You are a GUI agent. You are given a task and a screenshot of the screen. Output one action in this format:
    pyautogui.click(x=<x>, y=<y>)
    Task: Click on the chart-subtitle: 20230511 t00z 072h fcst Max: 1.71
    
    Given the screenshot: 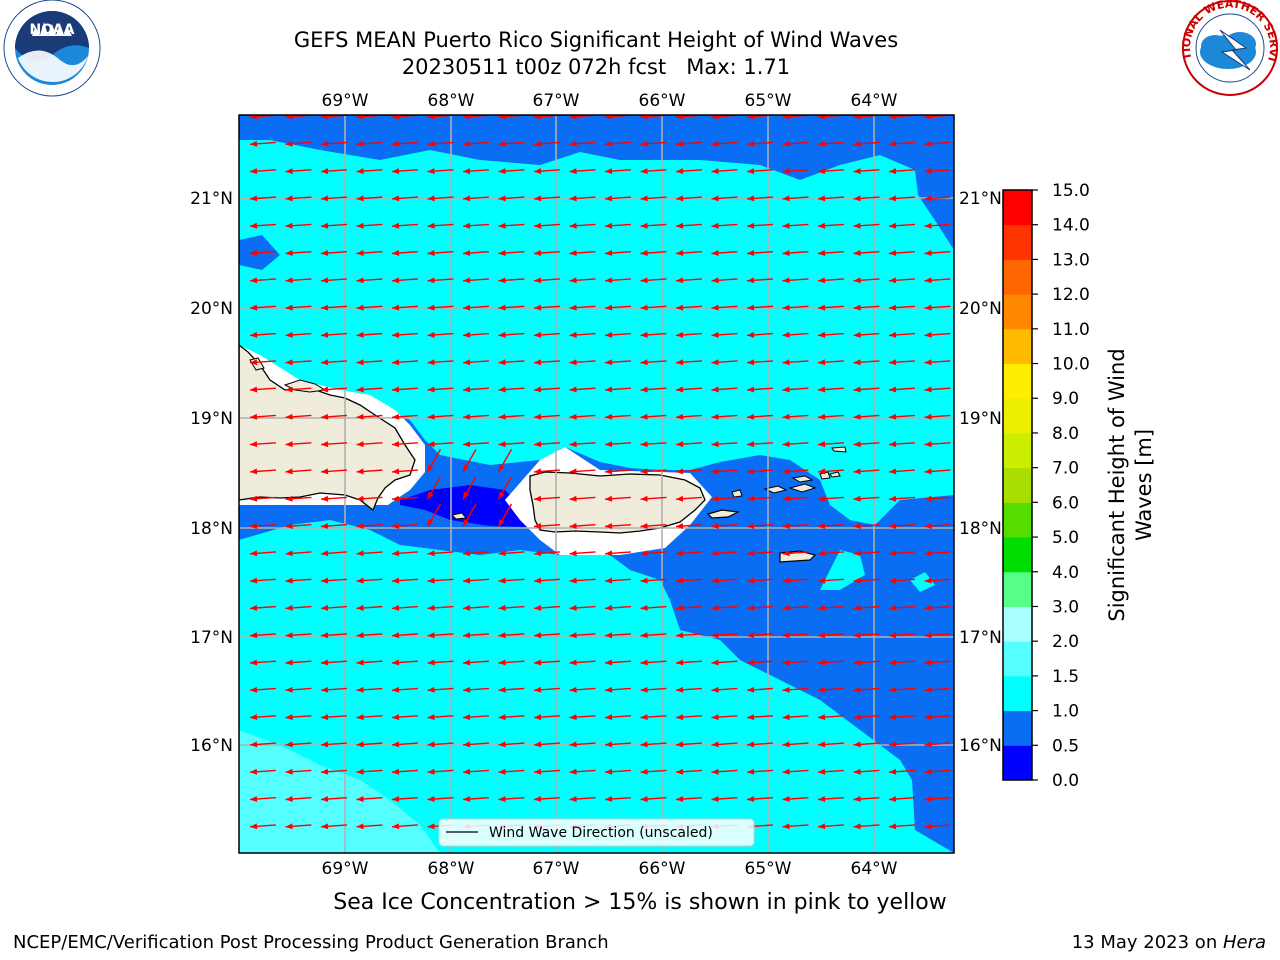 What is the action you would take?
    pyautogui.click(x=596, y=67)
    